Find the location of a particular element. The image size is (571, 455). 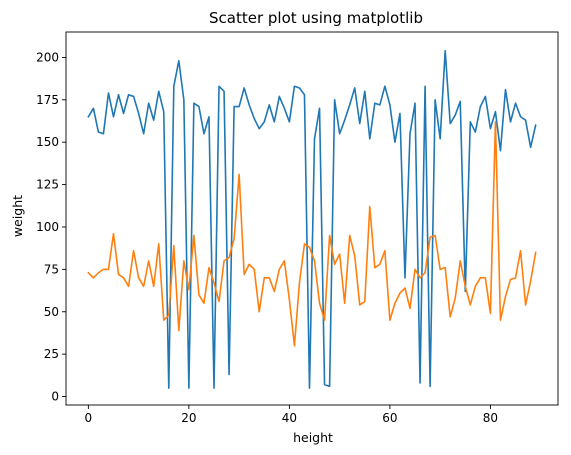

y-tick-label: 200 is located at coordinates (47, 57).